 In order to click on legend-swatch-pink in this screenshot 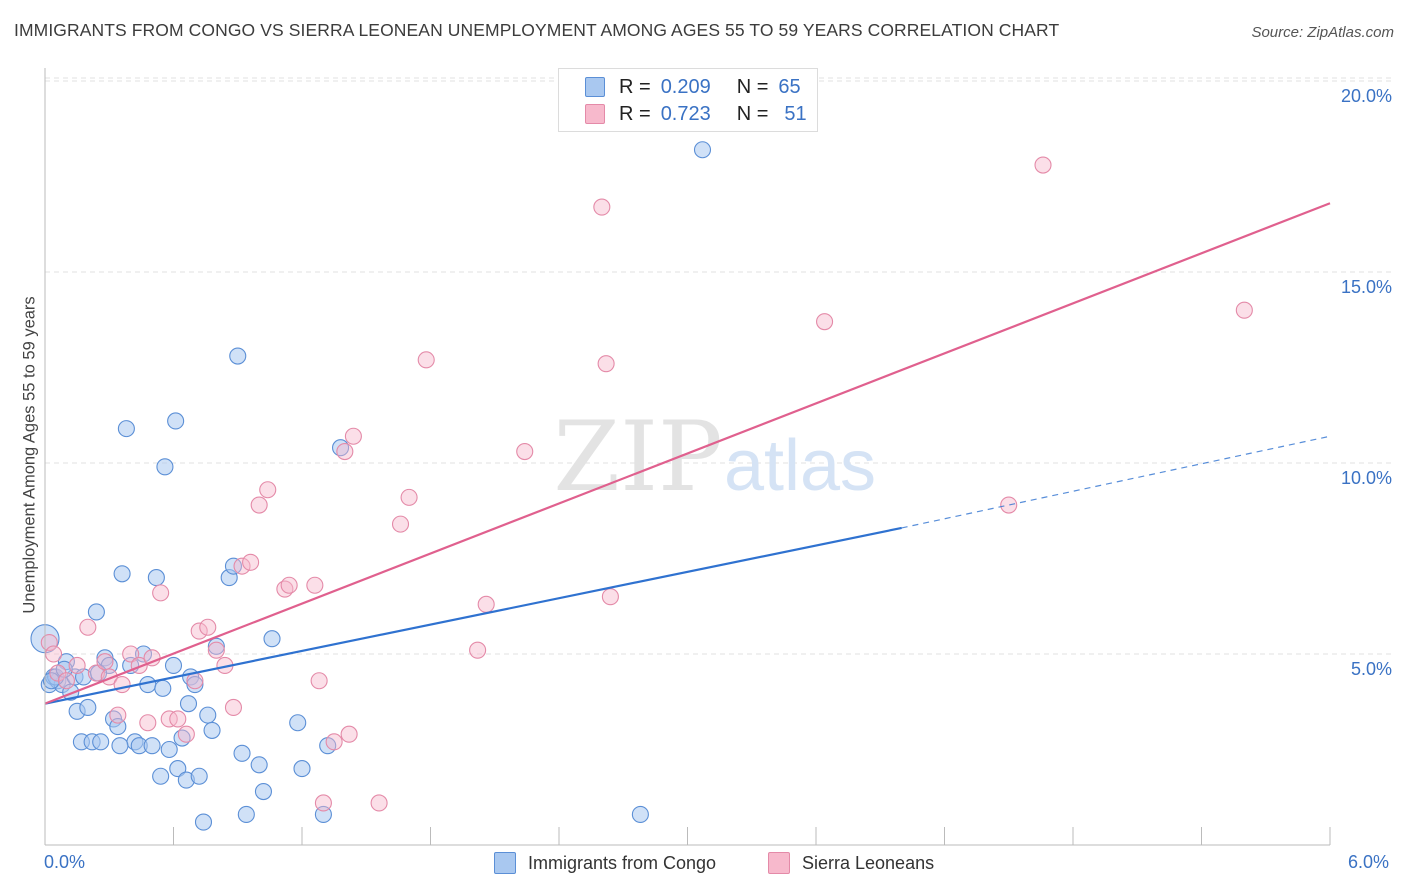, I will do `click(595, 114)`.